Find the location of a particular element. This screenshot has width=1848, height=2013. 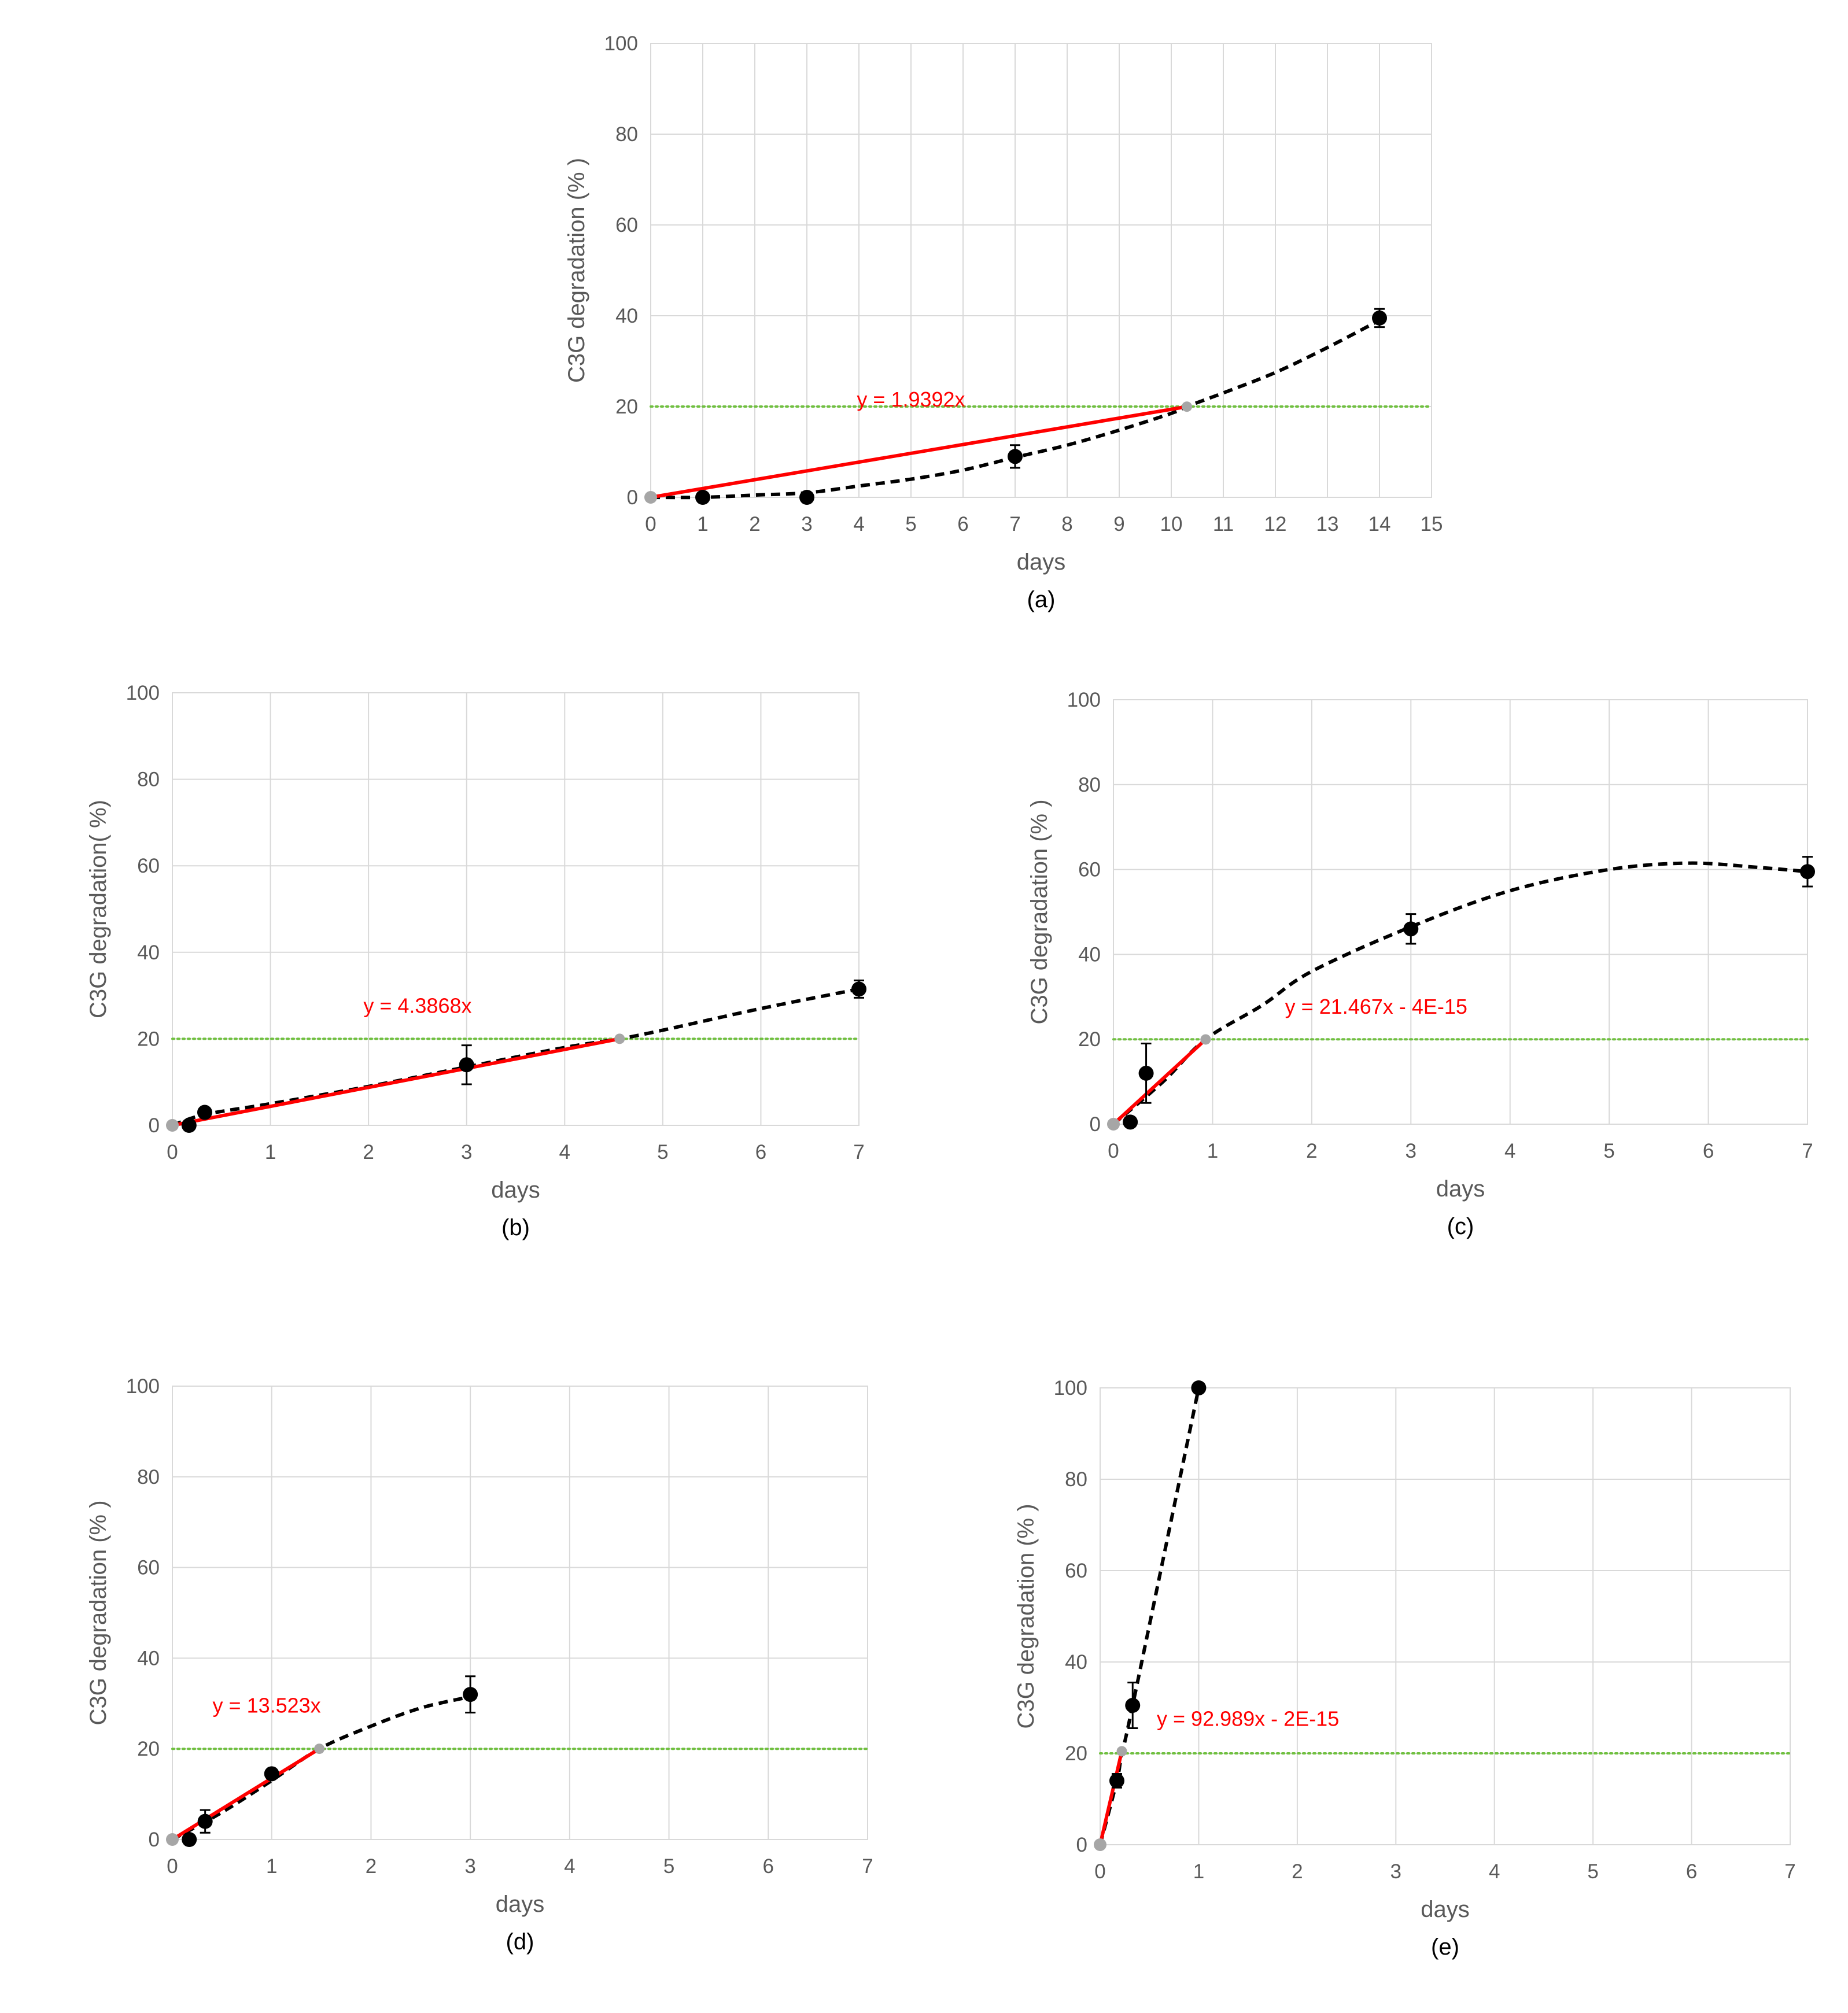

fit-equation: y = 92.989x - 2E-15 is located at coordinates (1248, 1719).